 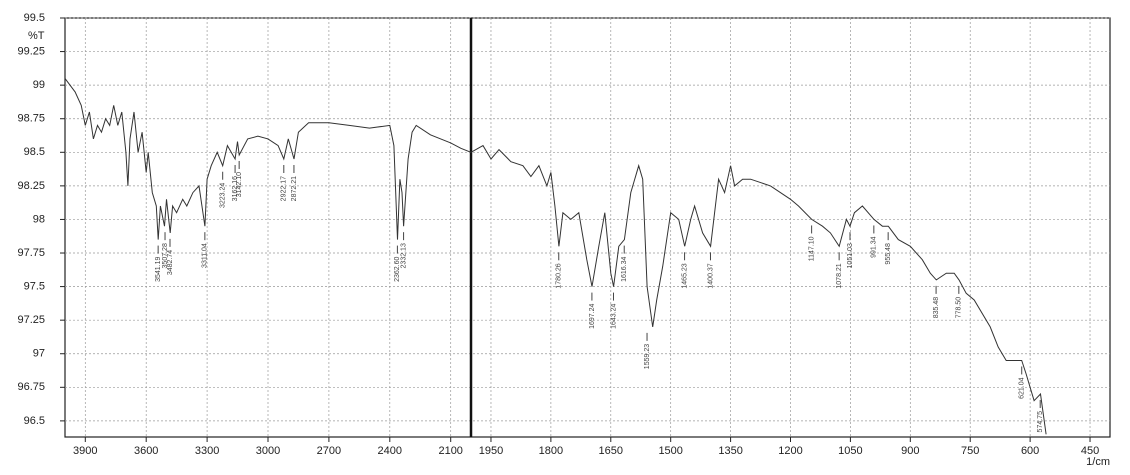 I want to click on y-tick-label: 97, so click(x=39, y=354).